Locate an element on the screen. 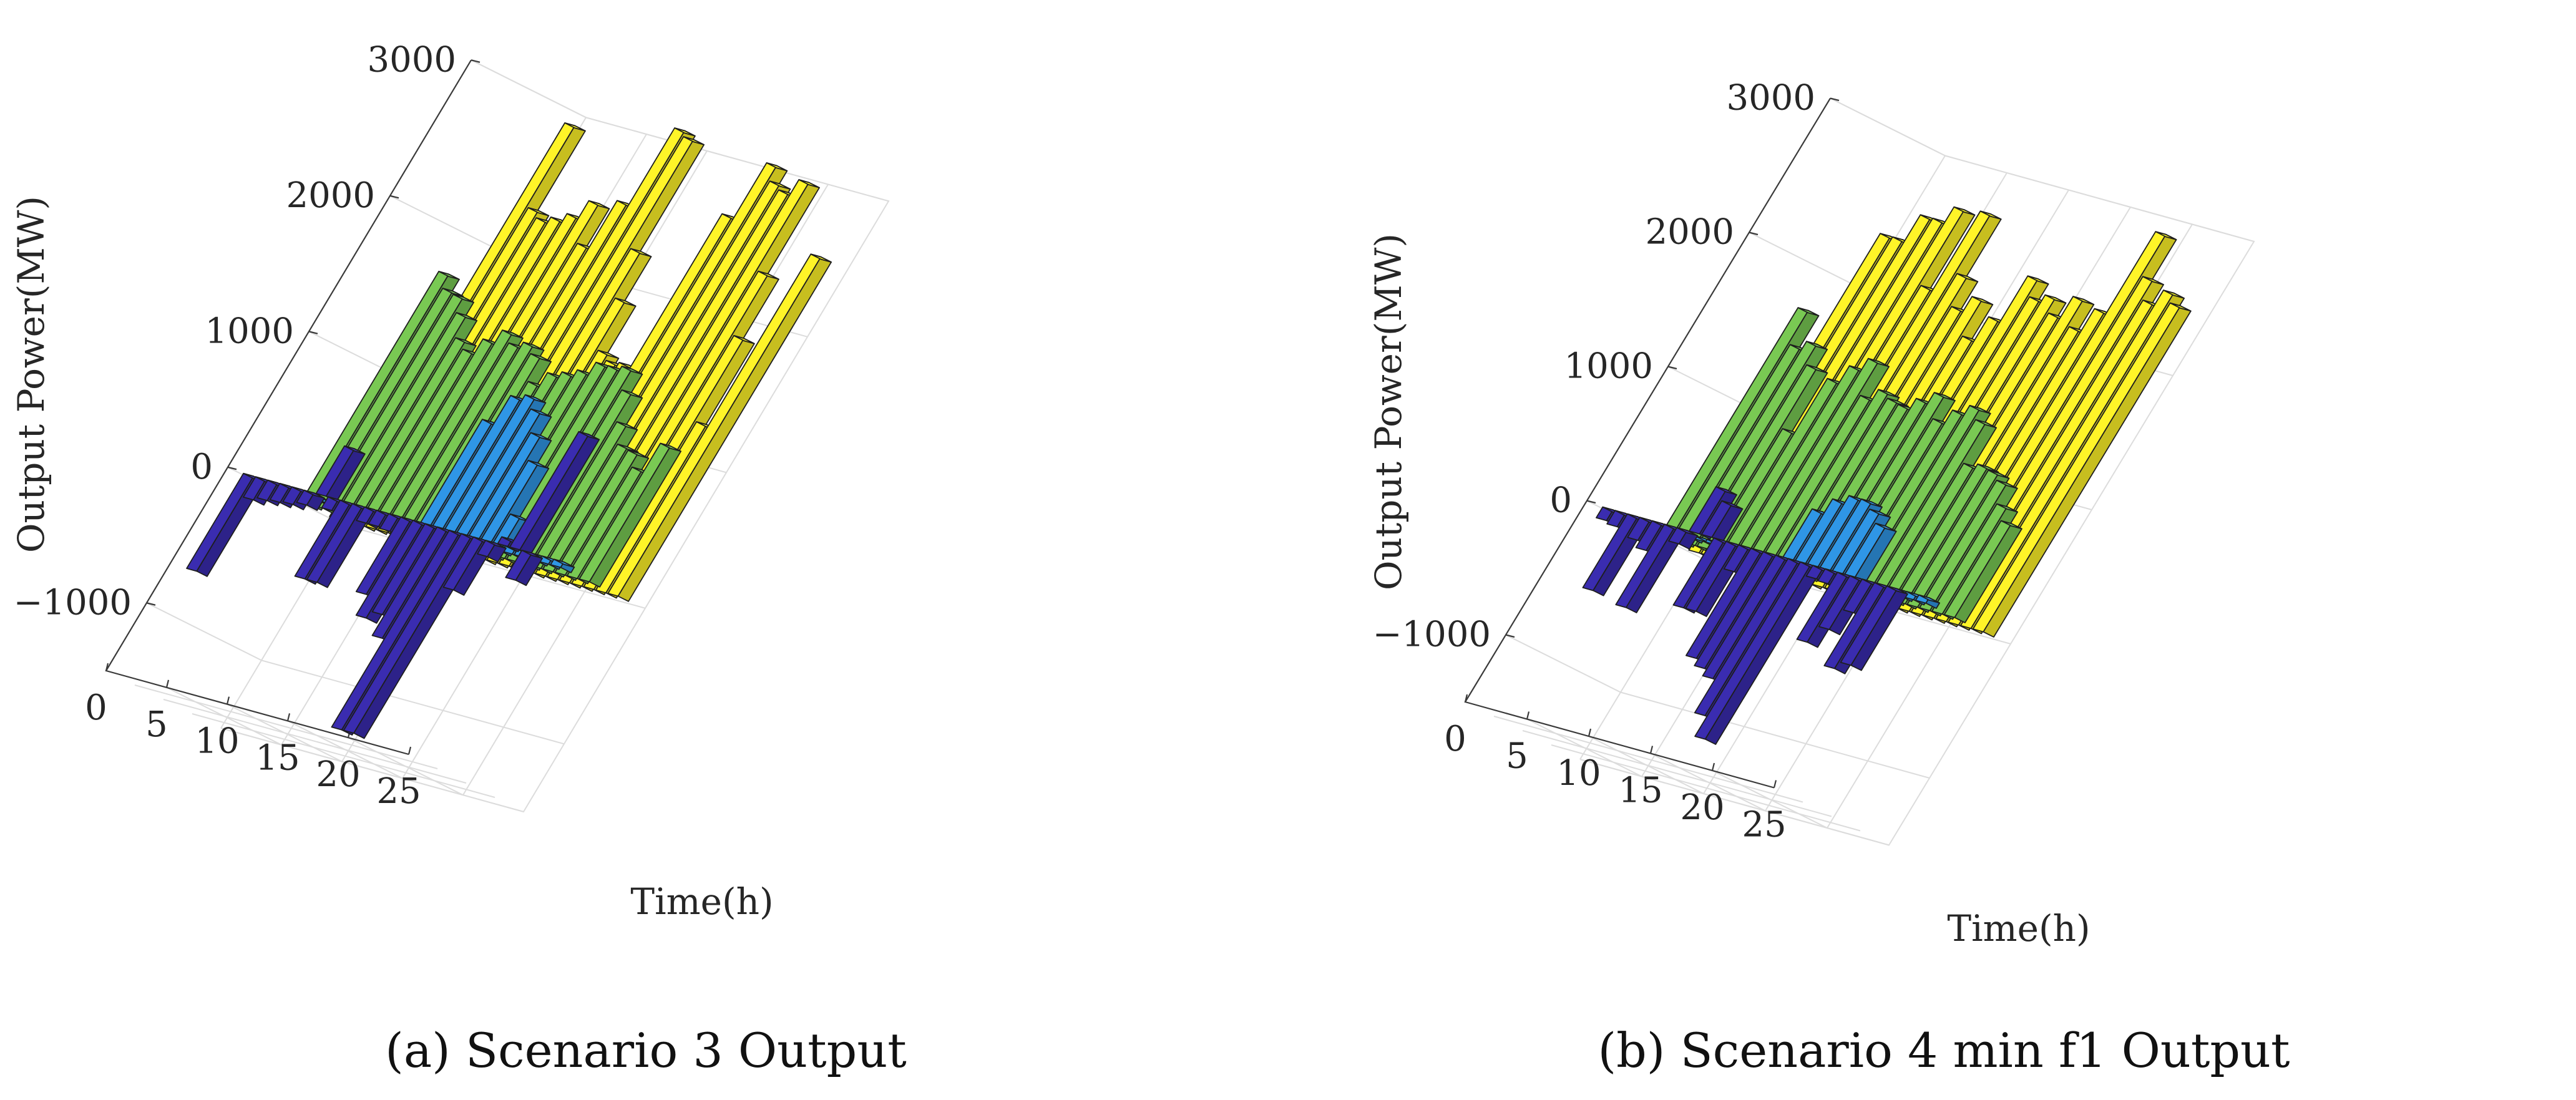 The width and height of the screenshot is (2576, 1100). x-tick-label: 10 is located at coordinates (217, 741).